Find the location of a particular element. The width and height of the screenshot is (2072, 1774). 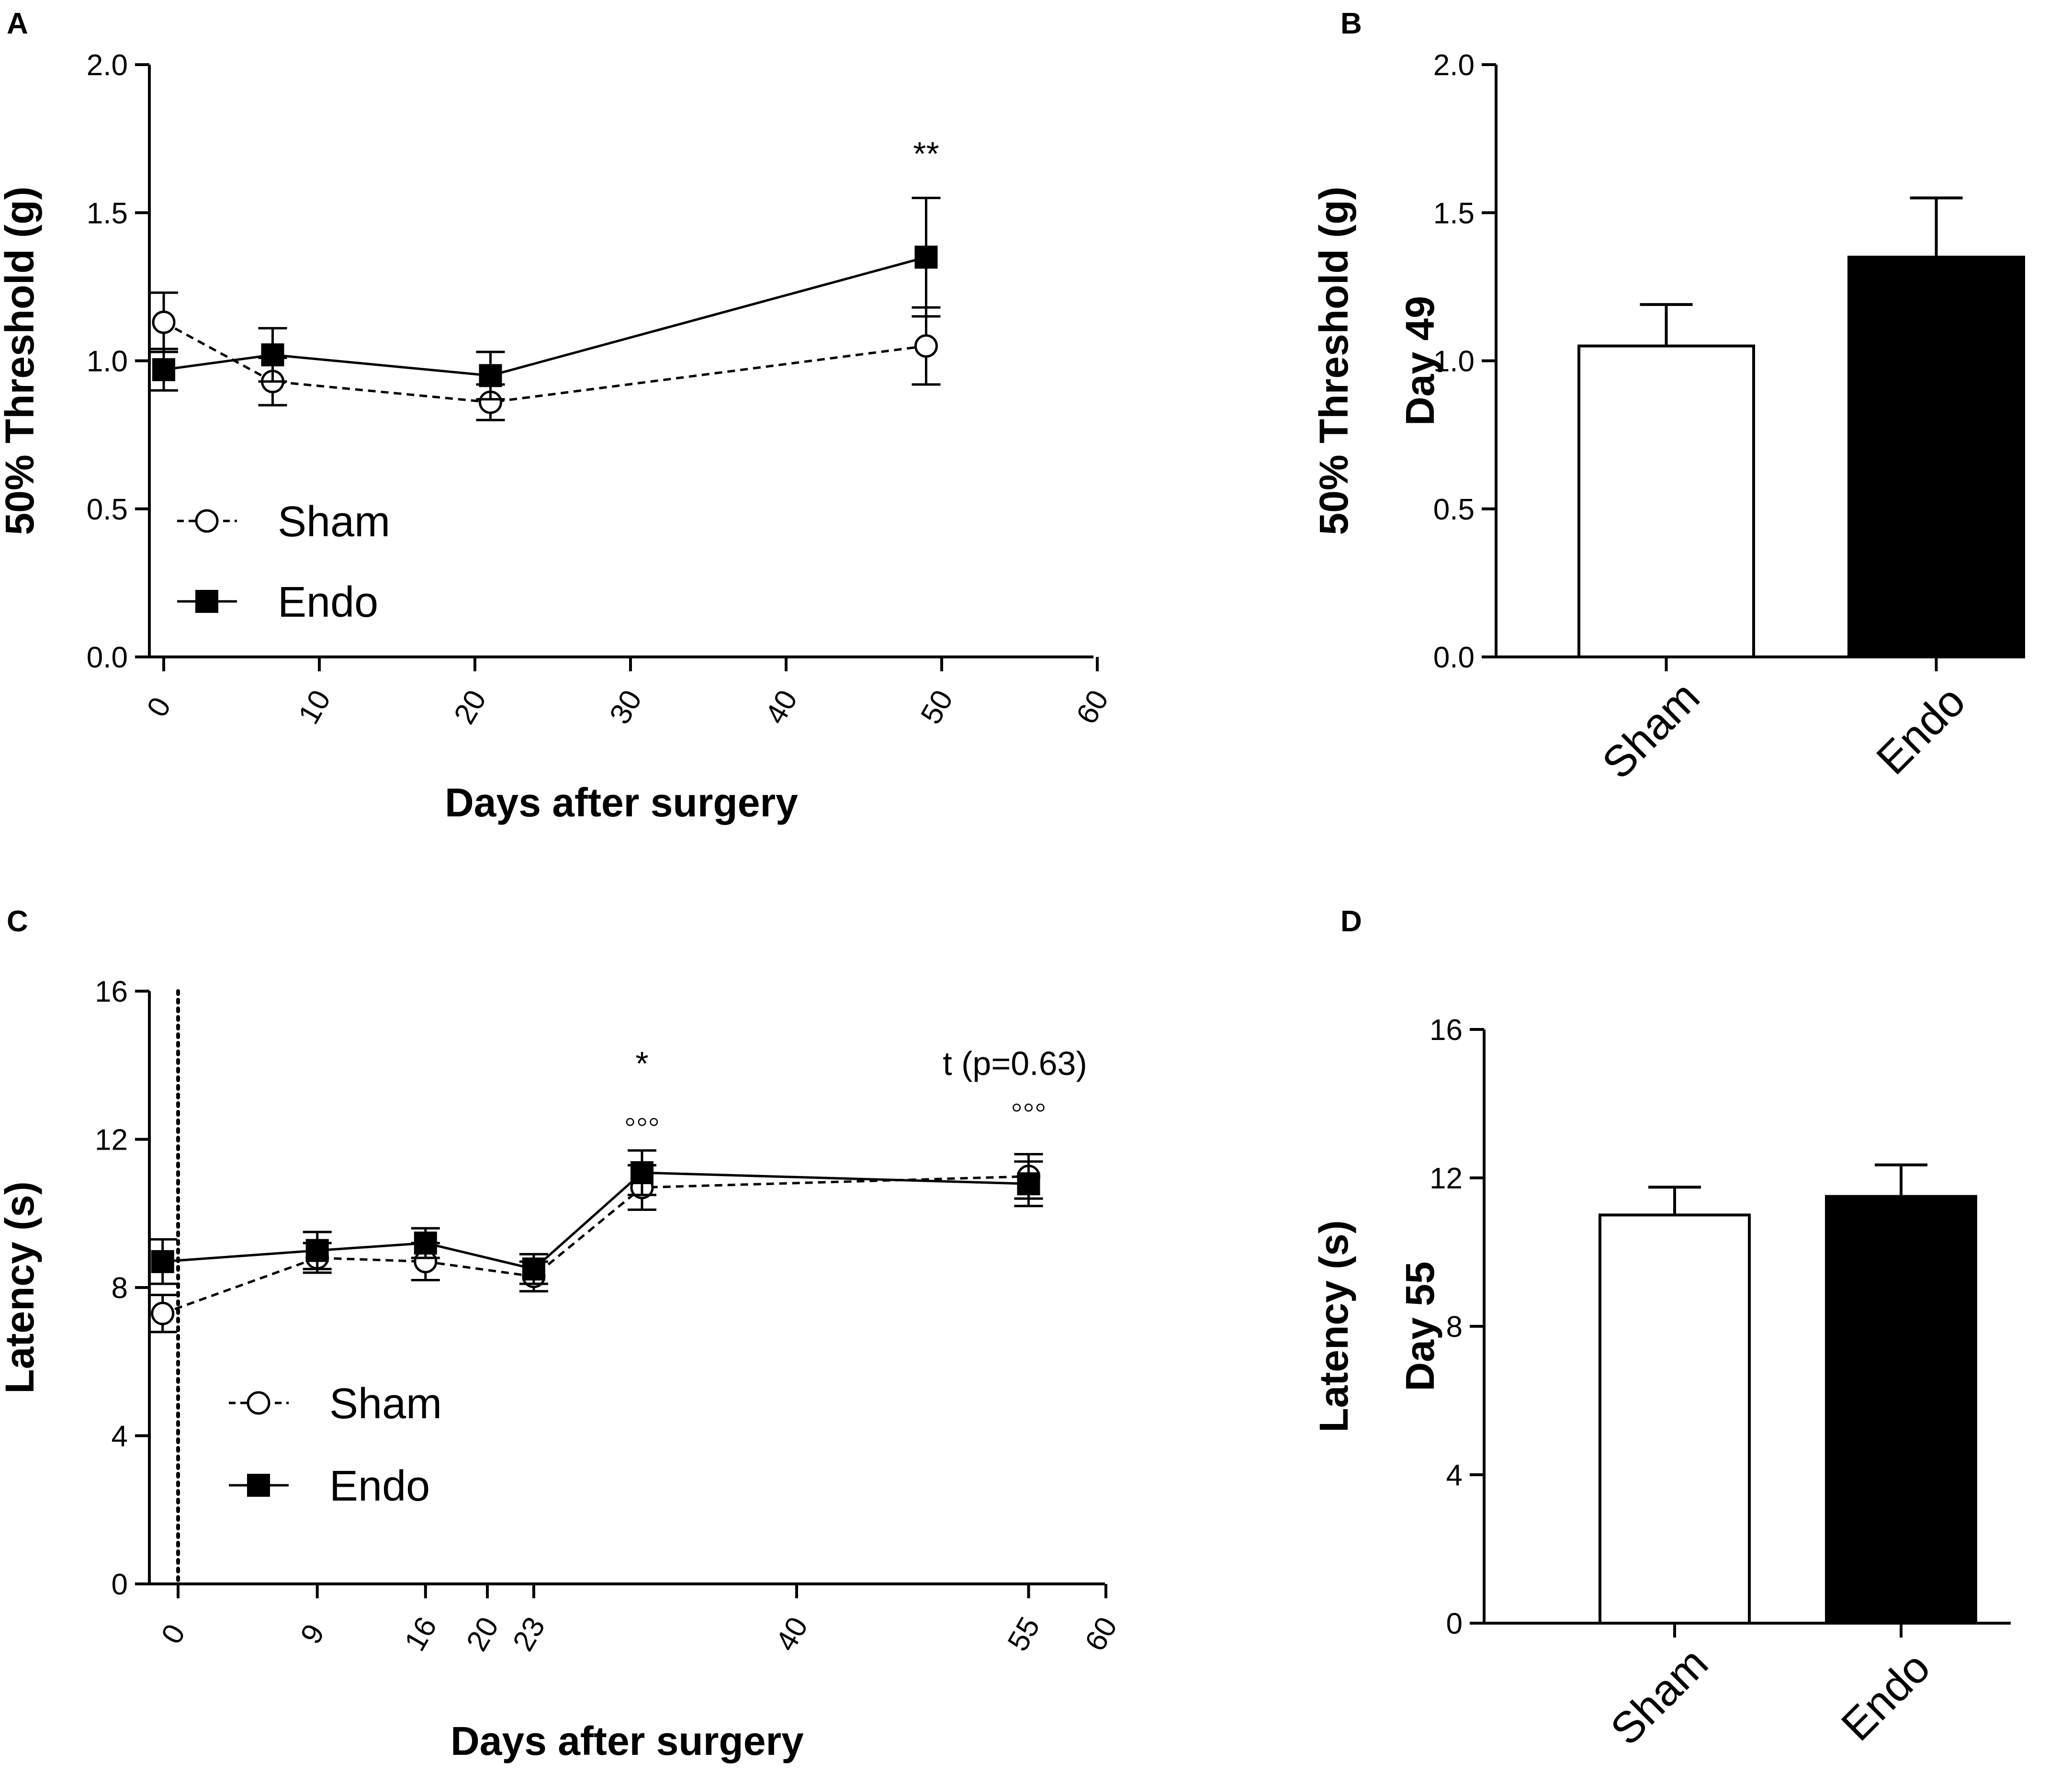

significance-annotation: * is located at coordinates (641, 1064).